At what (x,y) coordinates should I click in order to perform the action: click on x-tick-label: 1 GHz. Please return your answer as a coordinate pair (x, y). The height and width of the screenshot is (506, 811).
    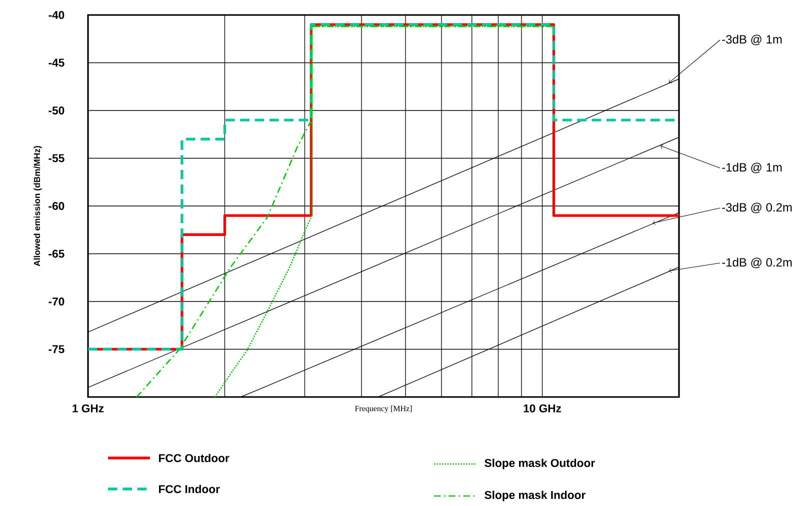
    Looking at the image, I should click on (88, 408).